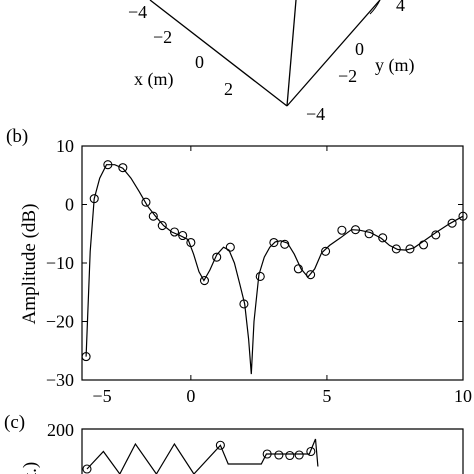 The height and width of the screenshot is (474, 474). What do you see at coordinates (14, 422) in the screenshot?
I see `panel-c-label: (c)` at bounding box center [14, 422].